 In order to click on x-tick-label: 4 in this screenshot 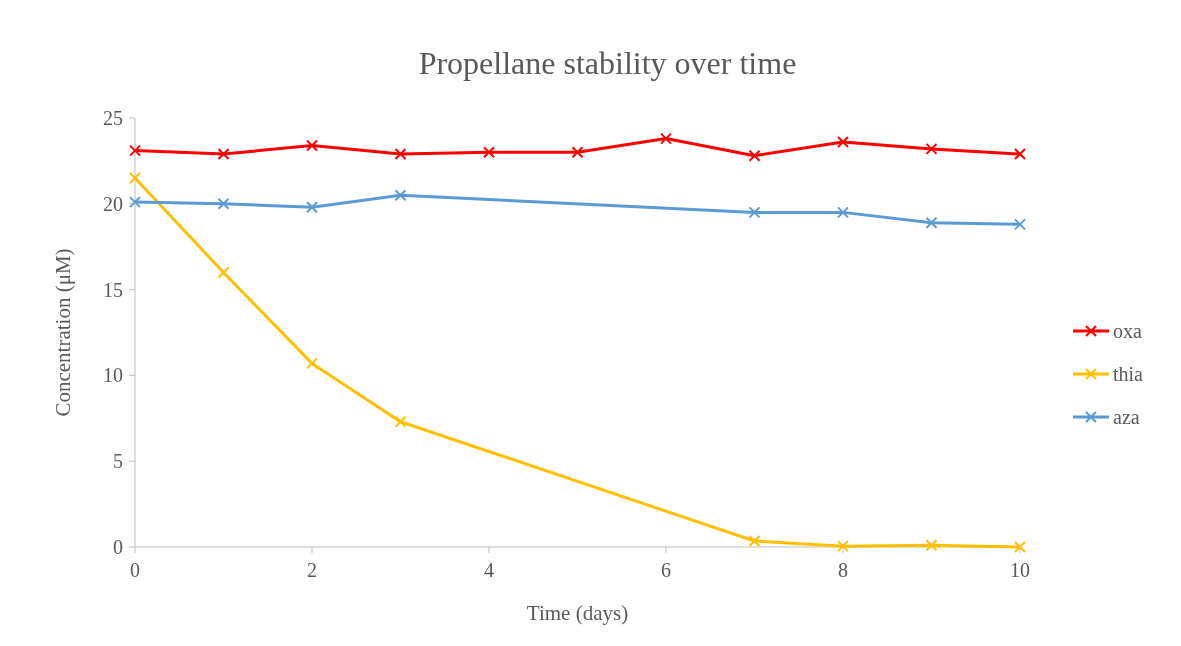, I will do `click(489, 570)`.